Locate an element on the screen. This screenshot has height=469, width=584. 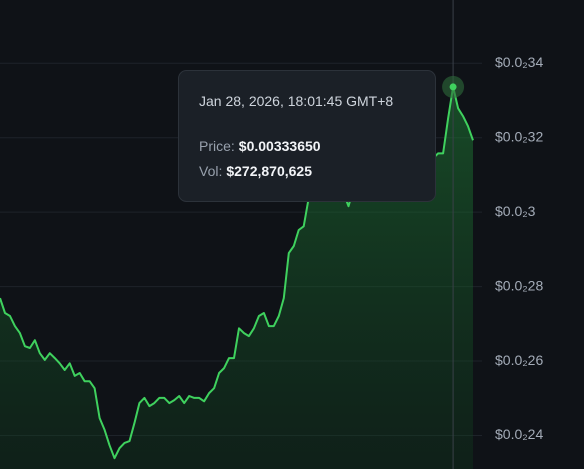
tooltip-price: $0.00333650 is located at coordinates (280, 146).